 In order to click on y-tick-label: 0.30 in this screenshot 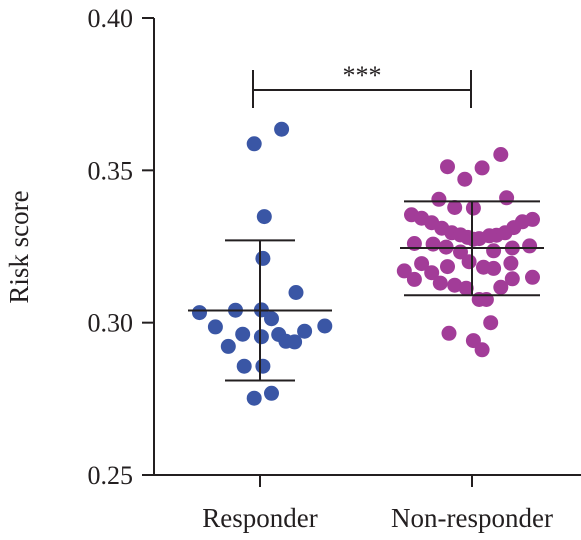, I will do `click(111, 323)`.